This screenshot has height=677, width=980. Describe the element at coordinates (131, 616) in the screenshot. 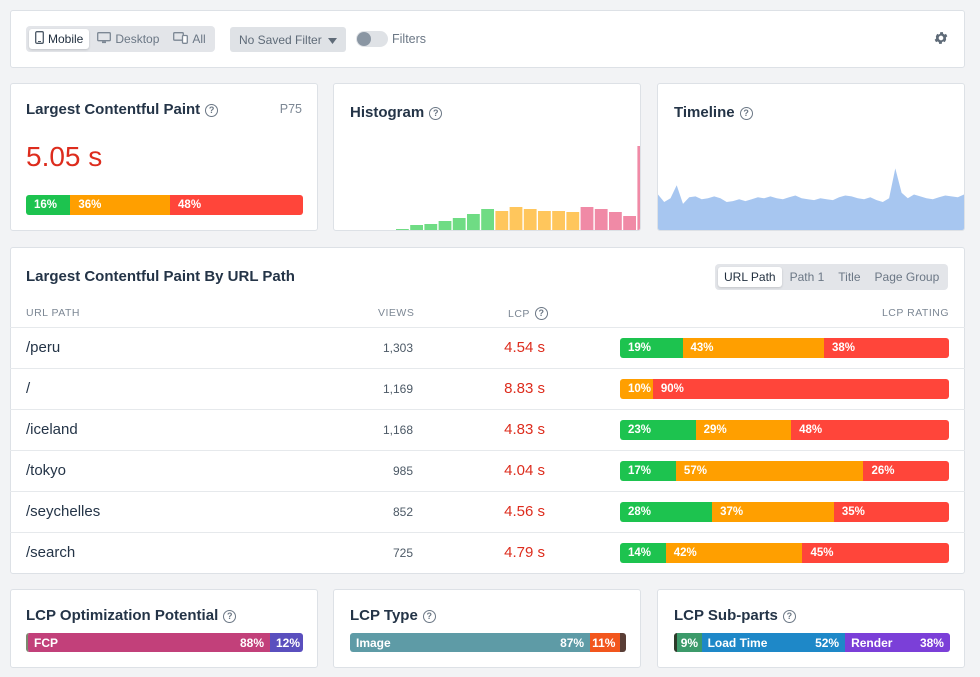

I see `optimization-heading: LCP Optimization Potential` at that location.